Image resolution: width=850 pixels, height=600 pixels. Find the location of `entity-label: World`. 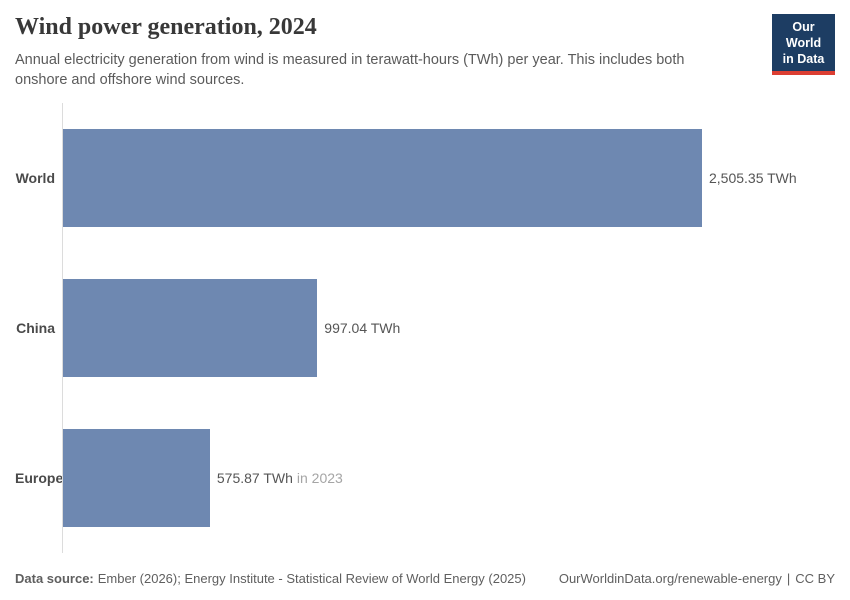

entity-label: World is located at coordinates (35, 178).